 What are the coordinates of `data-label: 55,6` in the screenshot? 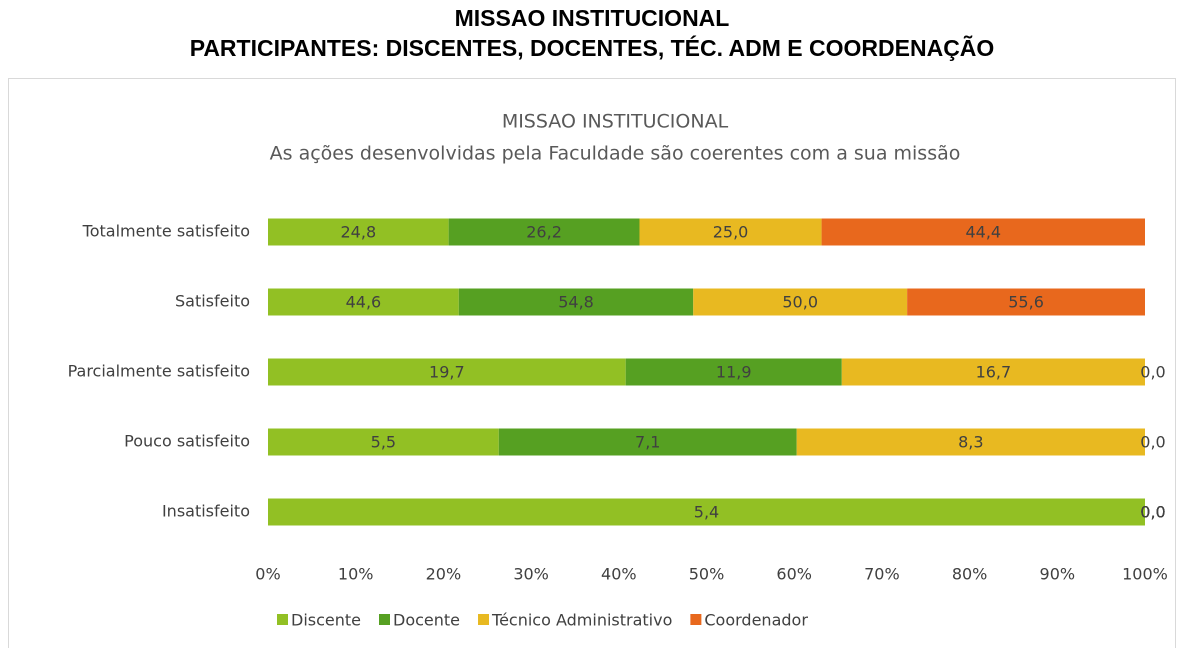 It's located at (1026, 302).